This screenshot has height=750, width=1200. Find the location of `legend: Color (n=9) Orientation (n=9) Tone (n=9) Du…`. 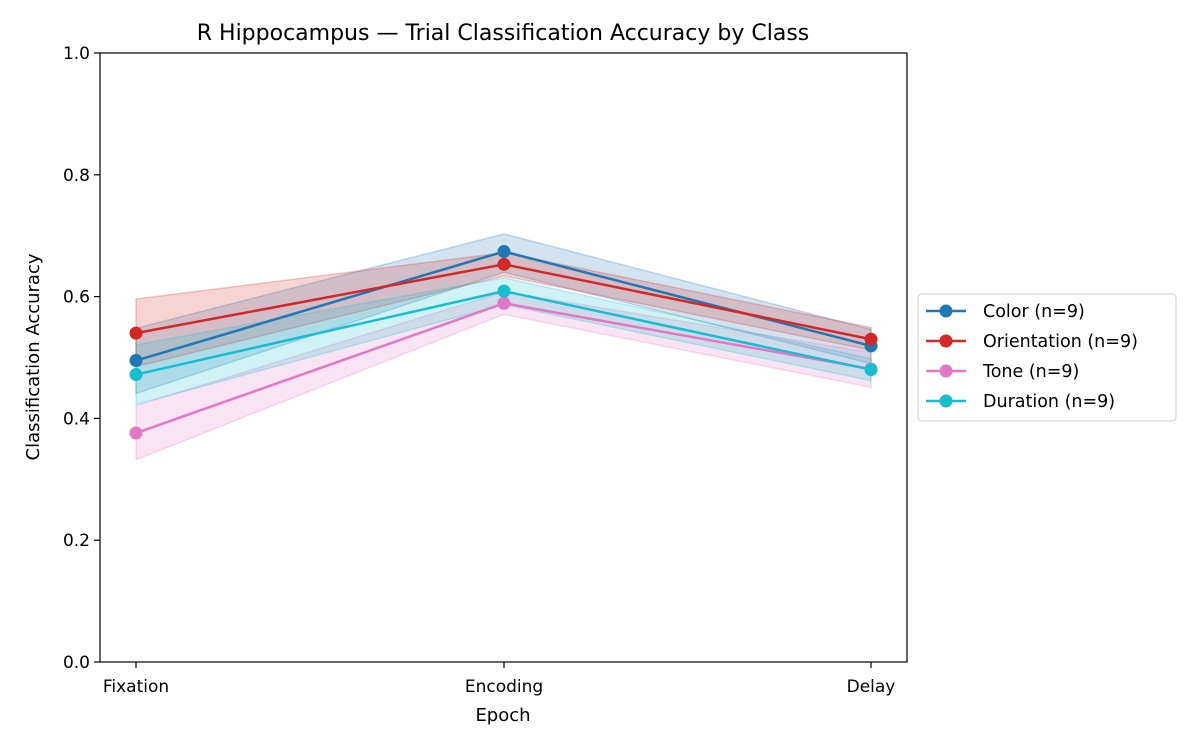

legend: Color (n=9) Orientation (n=9) Tone (n=9) Du… is located at coordinates (1047, 357).